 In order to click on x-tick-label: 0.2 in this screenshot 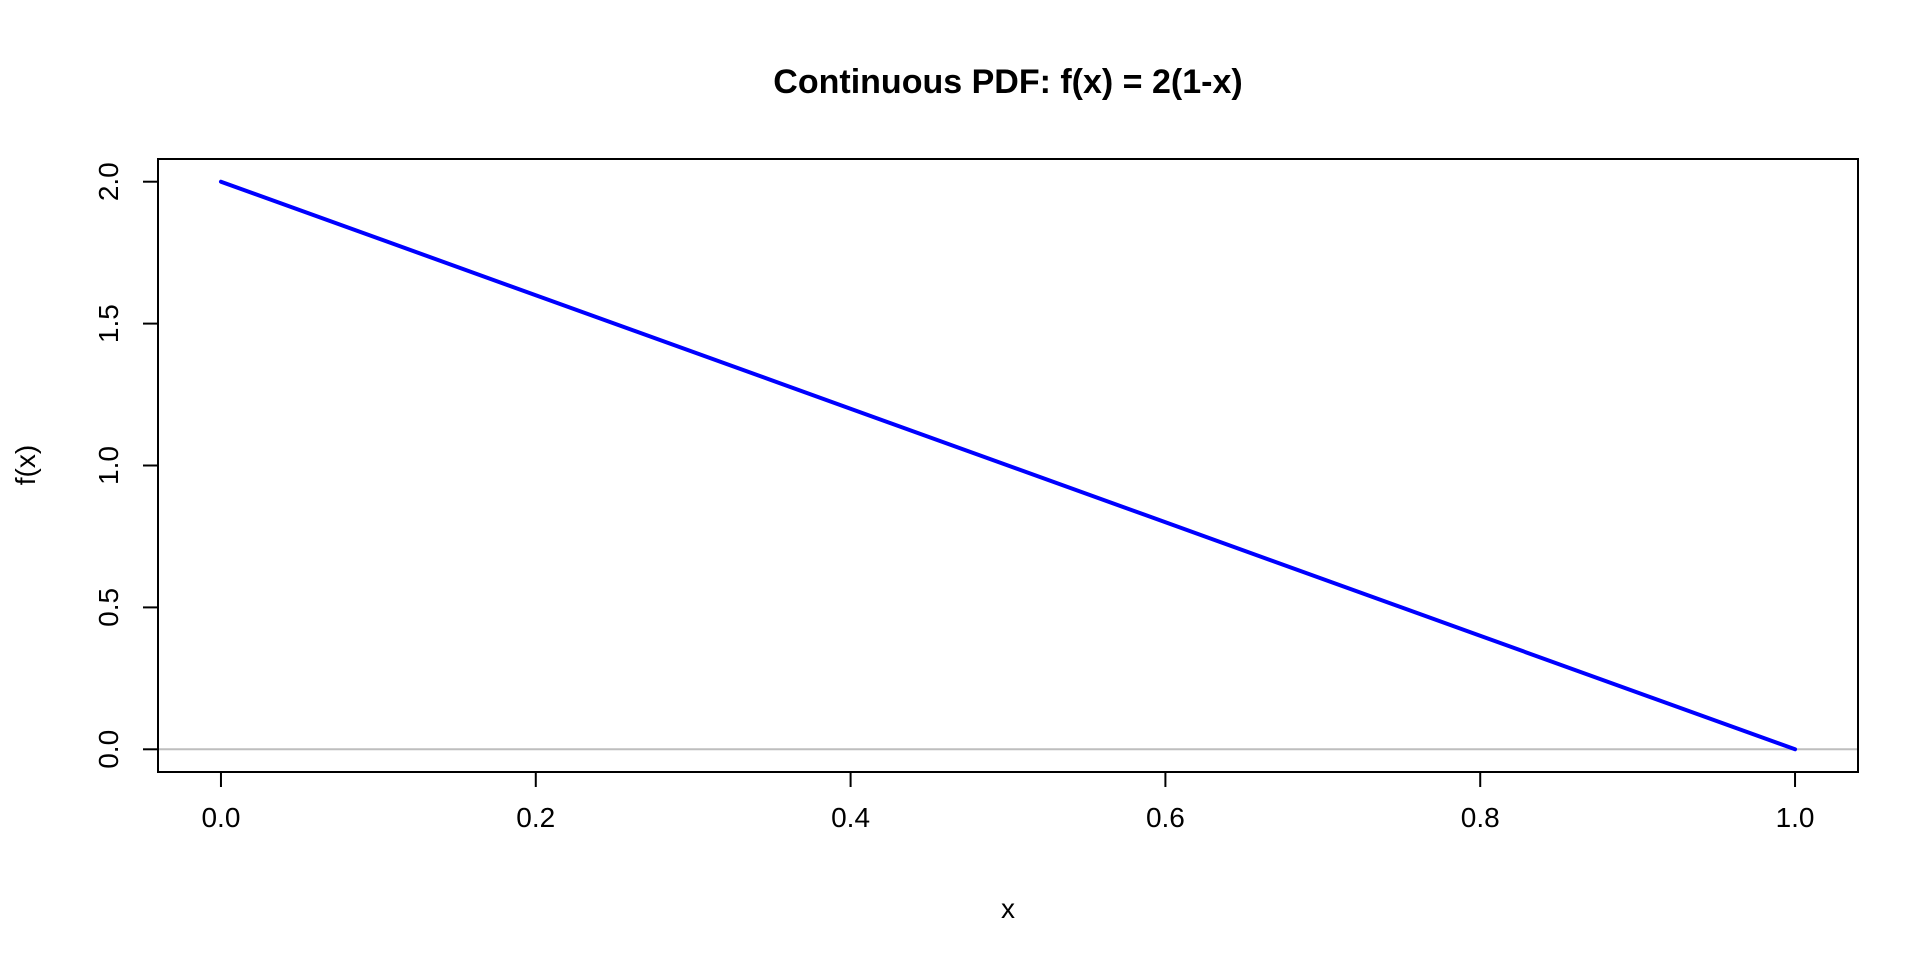, I will do `click(535, 817)`.